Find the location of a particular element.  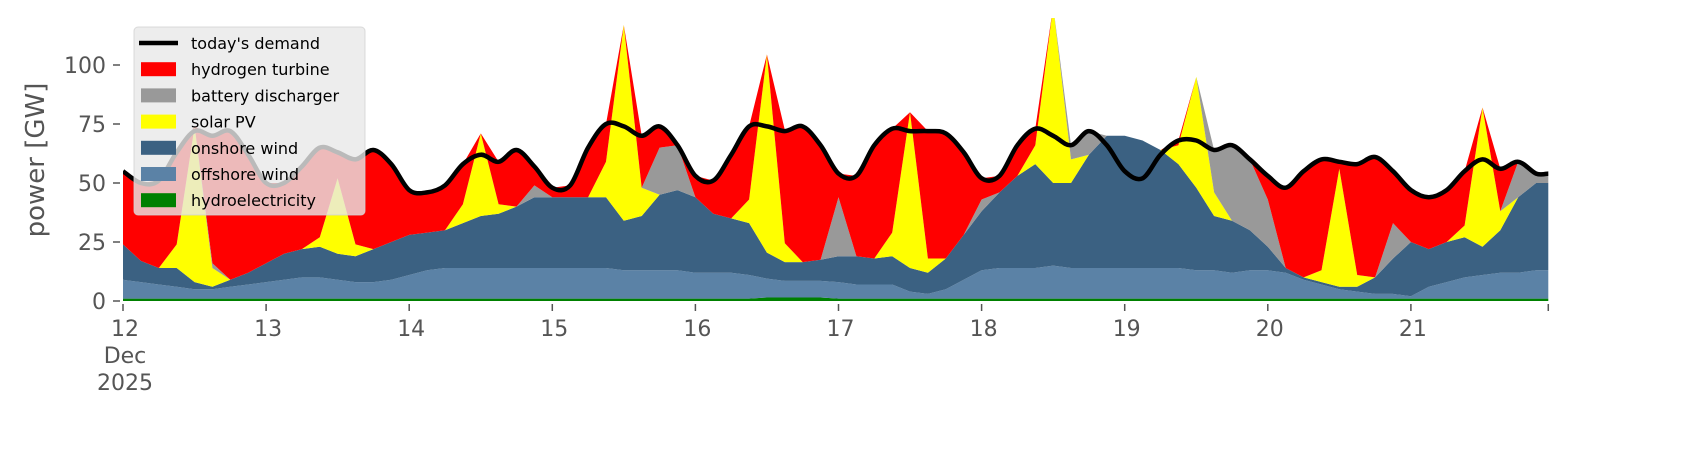

legend-item: battery discharger is located at coordinates (240, 95).